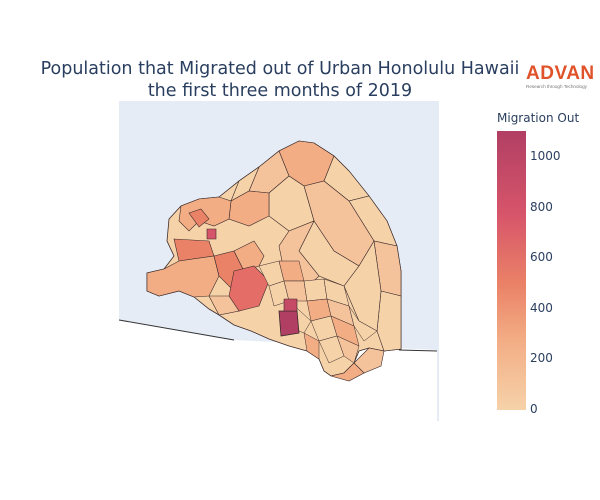 Image resolution: width=600 pixels, height=500 pixels. Describe the element at coordinates (289, 323) in the screenshot. I see `region-highest-migration` at that location.